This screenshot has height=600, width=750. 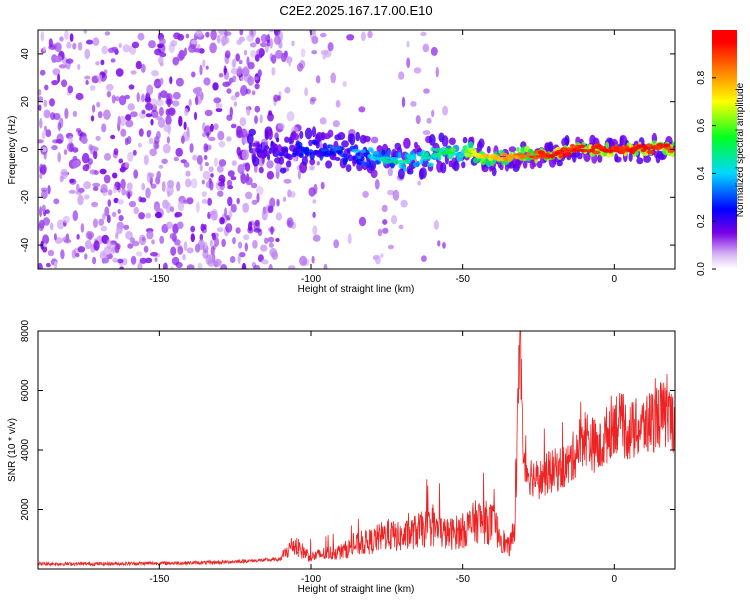 What do you see at coordinates (25, 449) in the screenshot?
I see `y-tick-label: 4000` at bounding box center [25, 449].